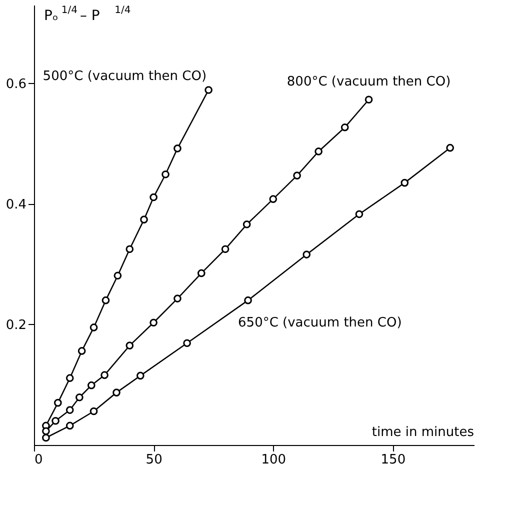 This screenshot has height=517, width=508. Describe the element at coordinates (124, 76) in the screenshot. I see `series-label: 500°C (vacuum then CO)` at that location.